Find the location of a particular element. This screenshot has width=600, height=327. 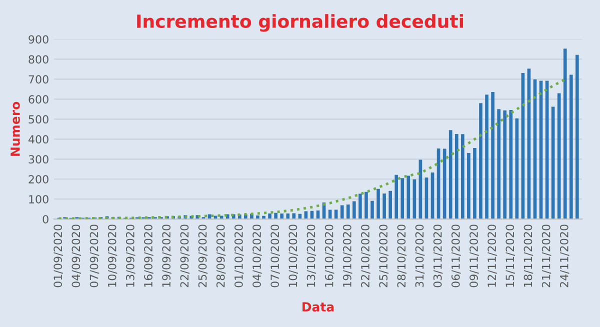

y-tick-label: 0 is located at coordinates (45, 219).